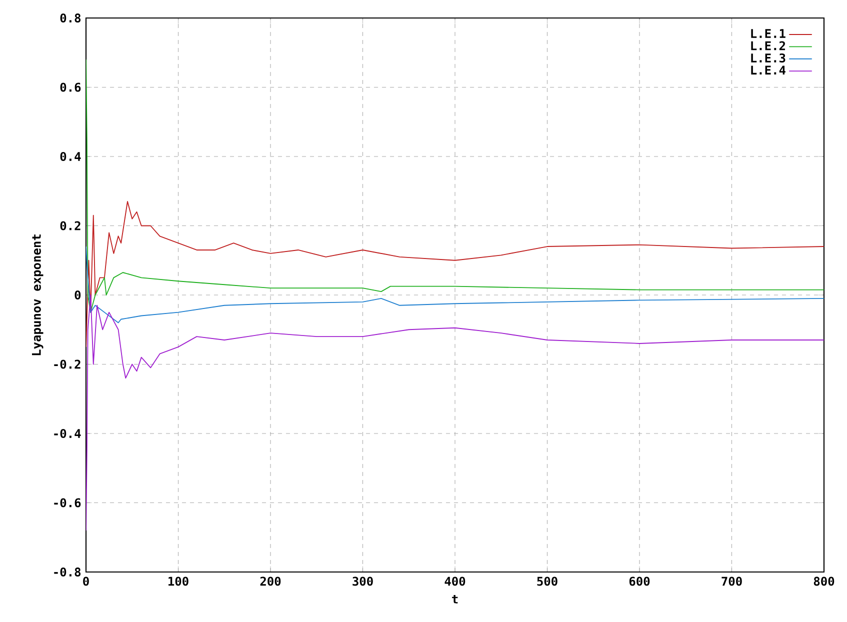  What do you see at coordinates (70, 157) in the screenshot?
I see `y-tick-label: 0.4` at bounding box center [70, 157].